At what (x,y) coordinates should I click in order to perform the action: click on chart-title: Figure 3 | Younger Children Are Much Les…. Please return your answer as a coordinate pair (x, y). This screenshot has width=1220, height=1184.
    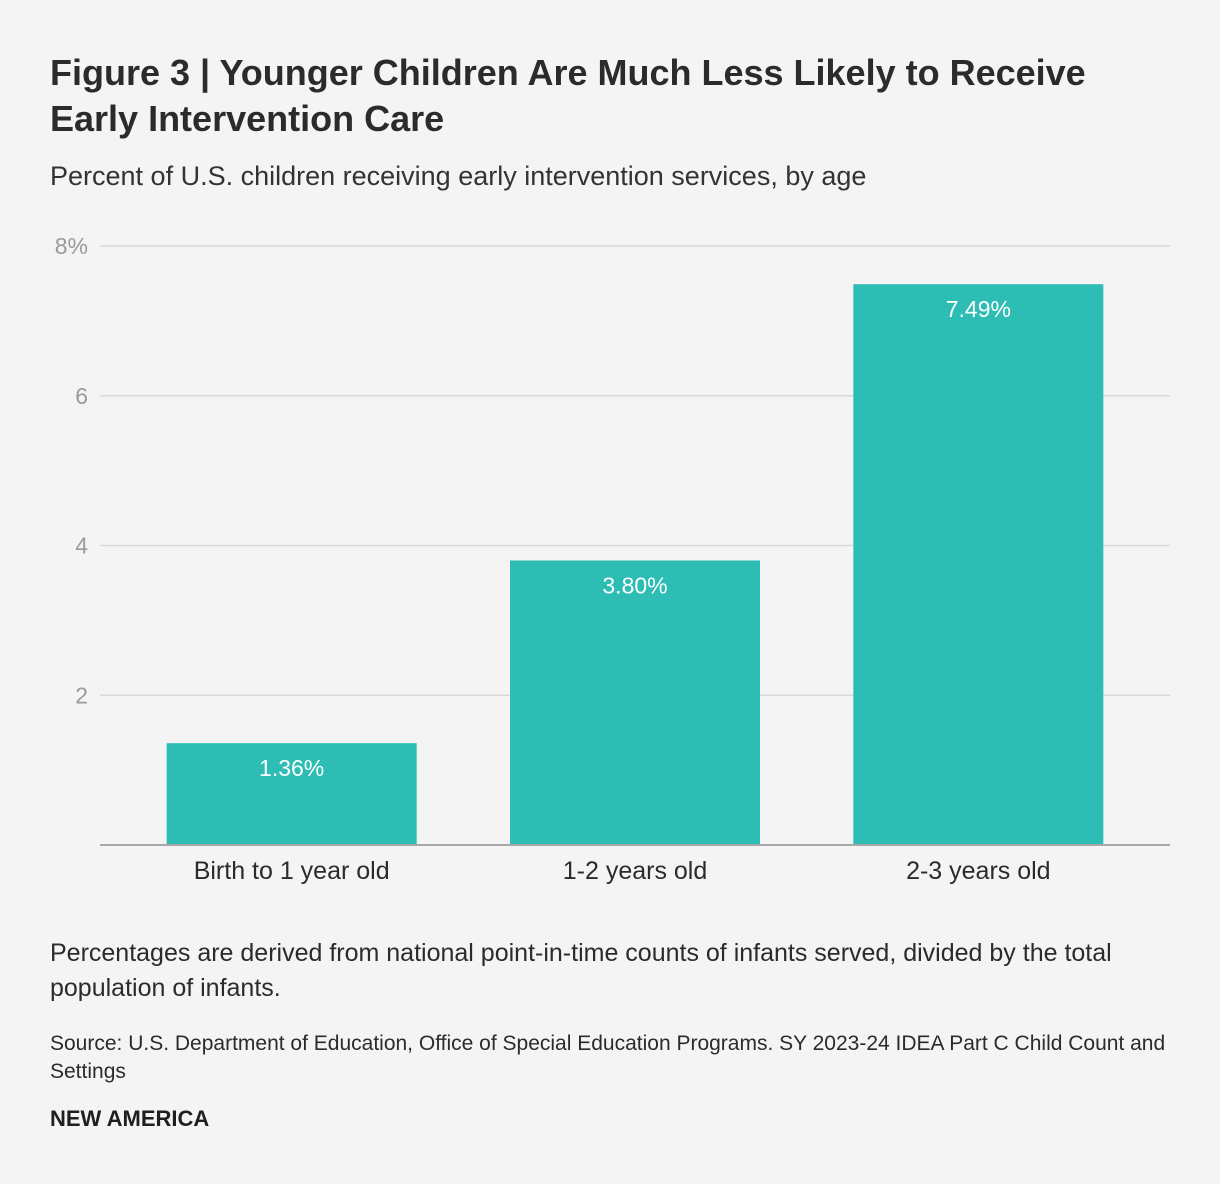
    Looking at the image, I should click on (568, 95).